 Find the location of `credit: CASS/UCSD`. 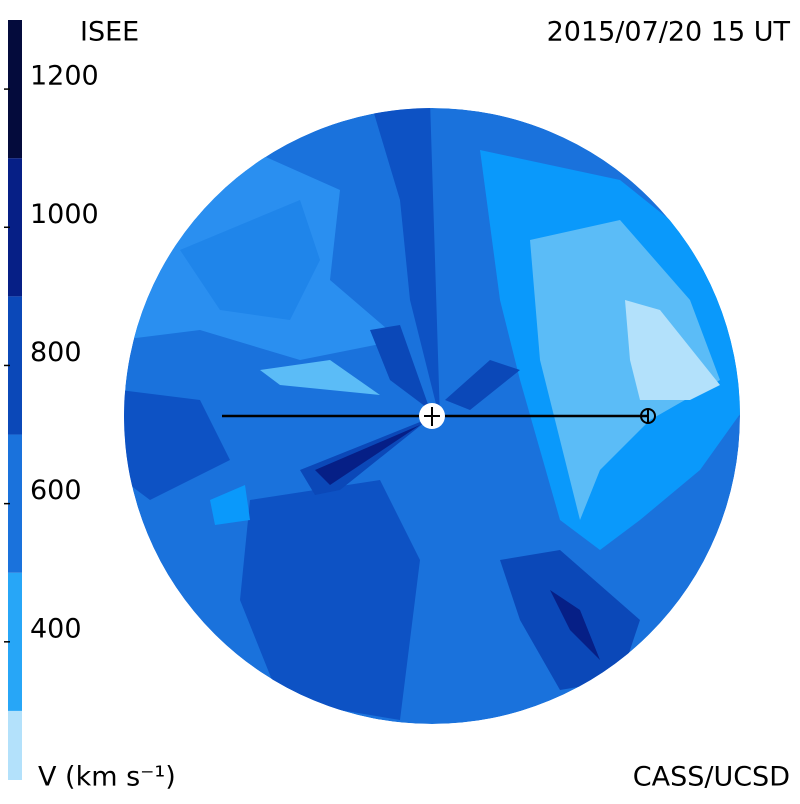

credit: CASS/UCSD is located at coordinates (711, 777).